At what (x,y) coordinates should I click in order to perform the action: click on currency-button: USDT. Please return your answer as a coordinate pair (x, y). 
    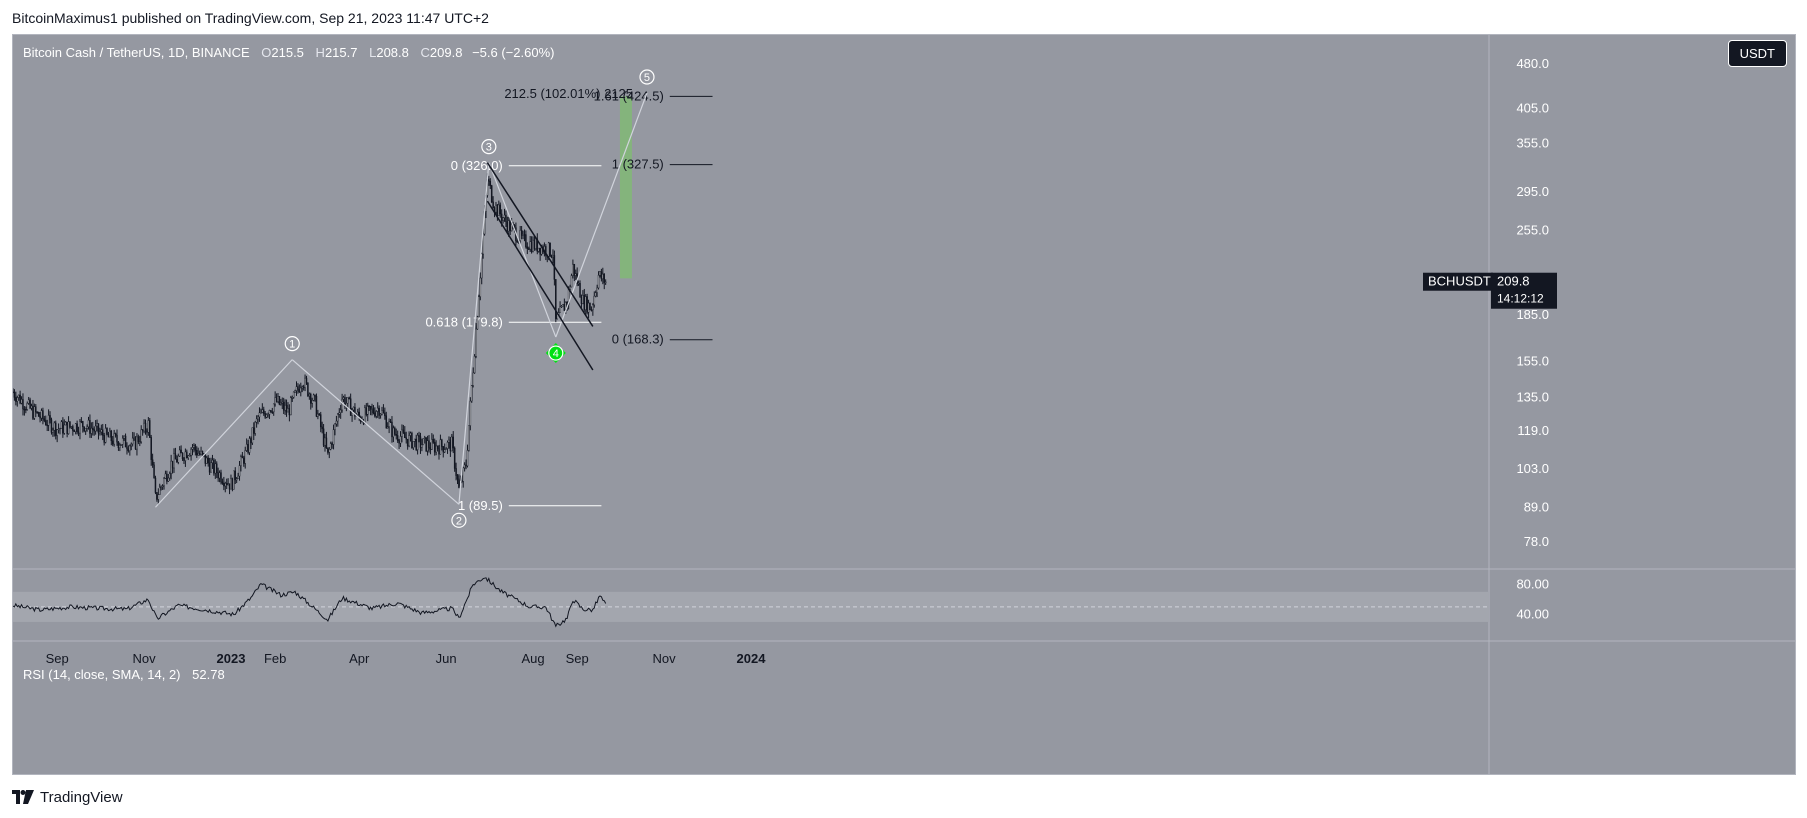
    Looking at the image, I should click on (1757, 53).